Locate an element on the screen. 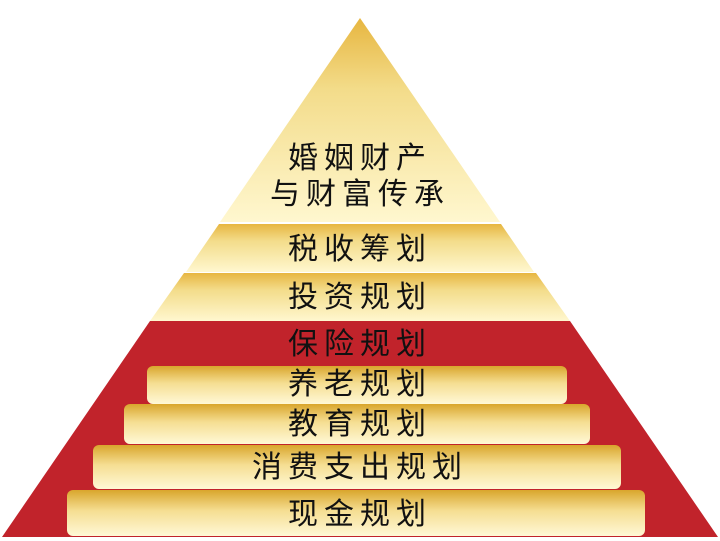 The width and height of the screenshot is (720, 541). bar-retirement-planning is located at coordinates (357, 385).